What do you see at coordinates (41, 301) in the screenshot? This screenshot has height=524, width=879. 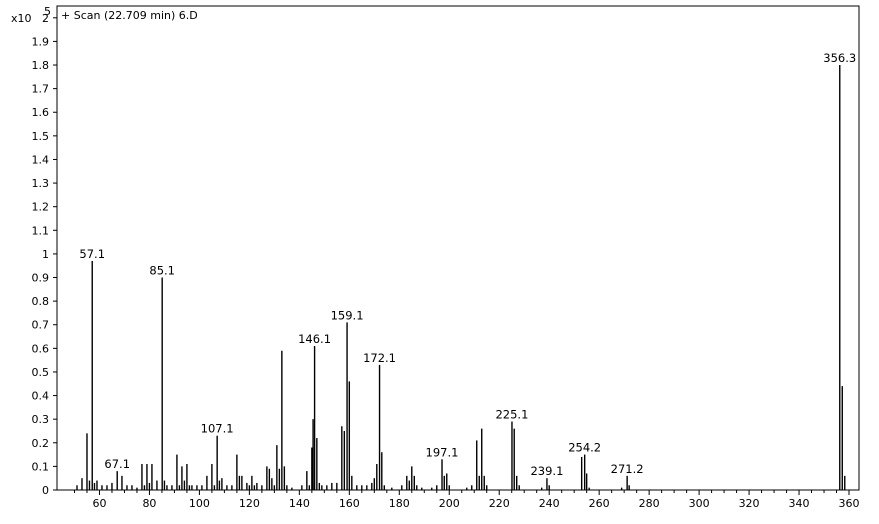 I see `y-tick-label: 0.8` at bounding box center [41, 301].